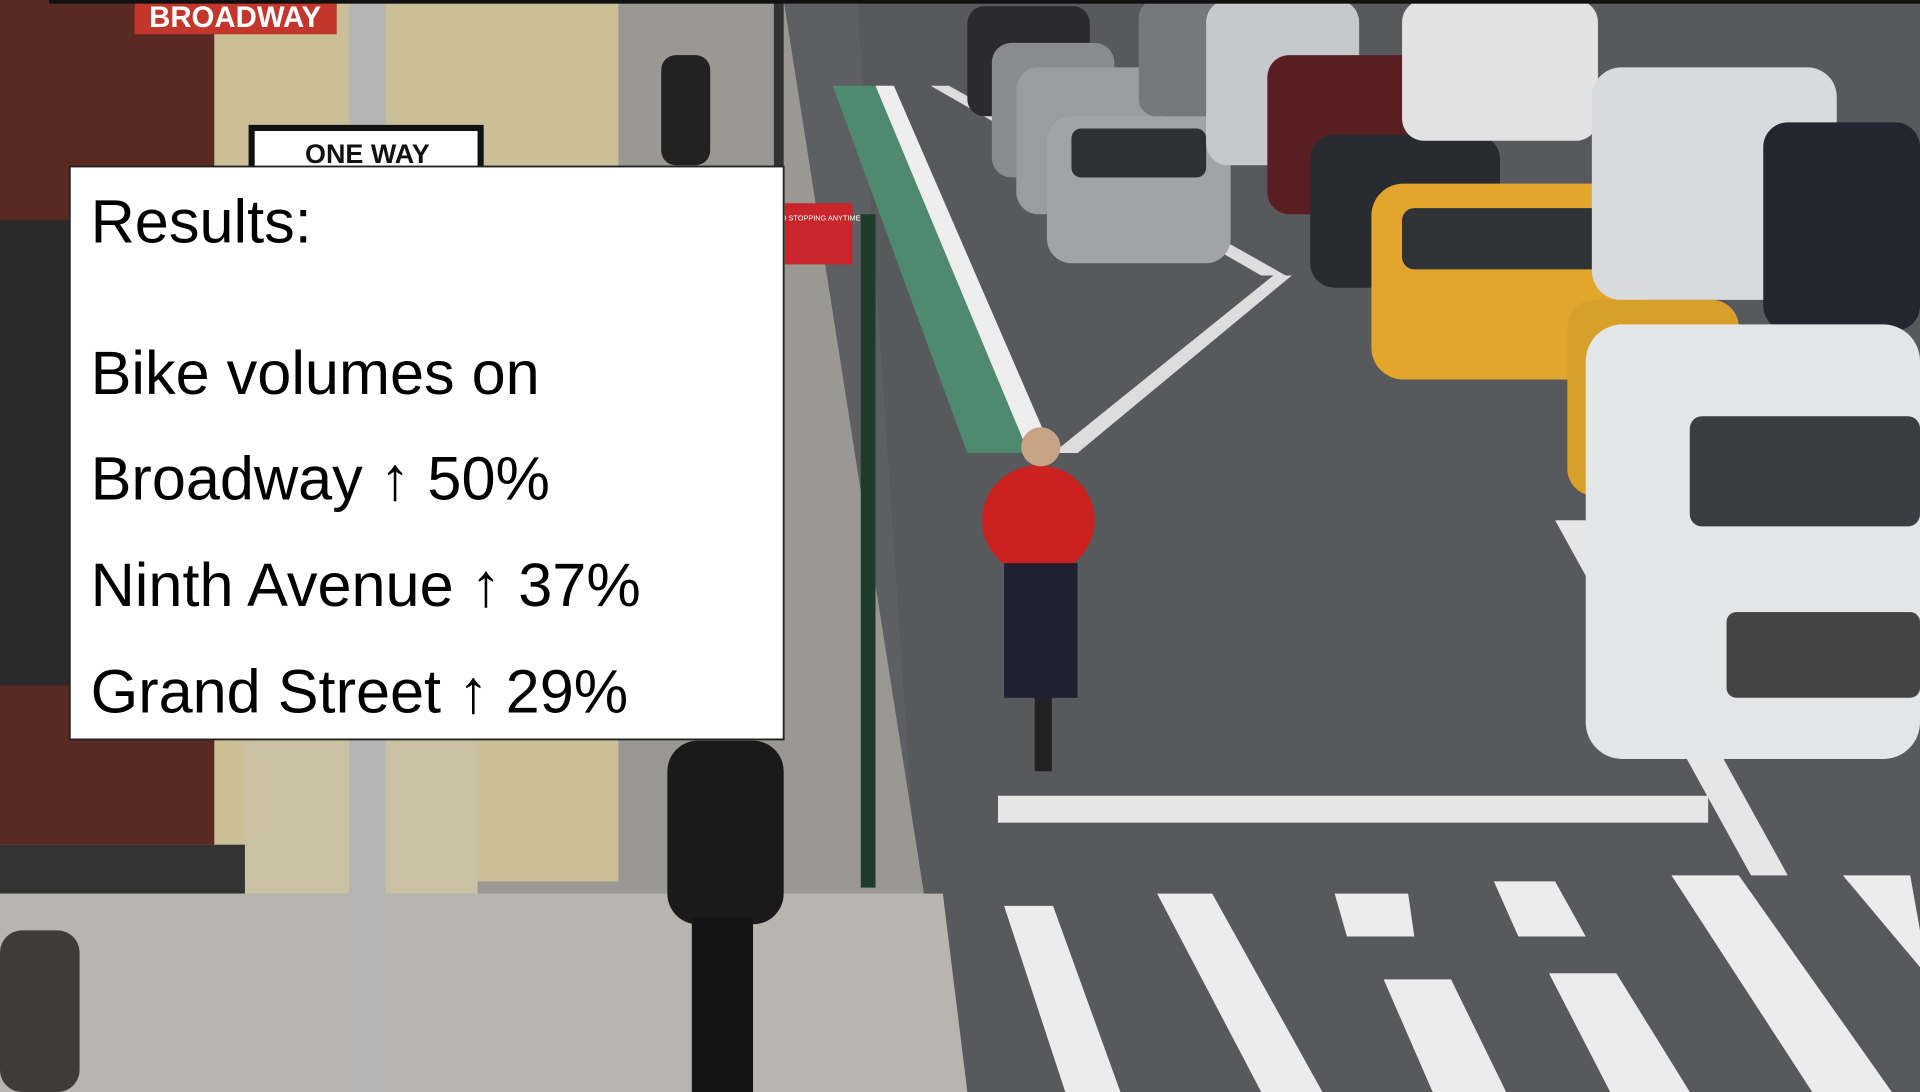 The image size is (1920, 1092). Describe the element at coordinates (320, 478) in the screenshot. I see `result-line: Broadway ↑ 50%` at that location.